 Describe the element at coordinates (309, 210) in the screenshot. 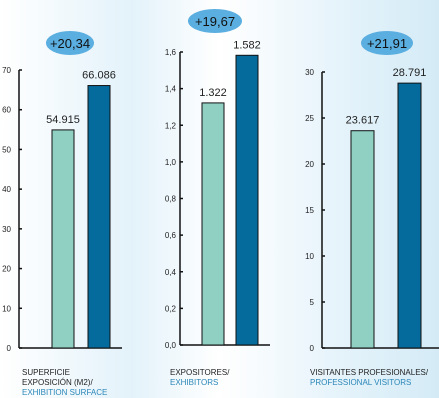

I see `y-tick-label-2-3: 15` at that location.